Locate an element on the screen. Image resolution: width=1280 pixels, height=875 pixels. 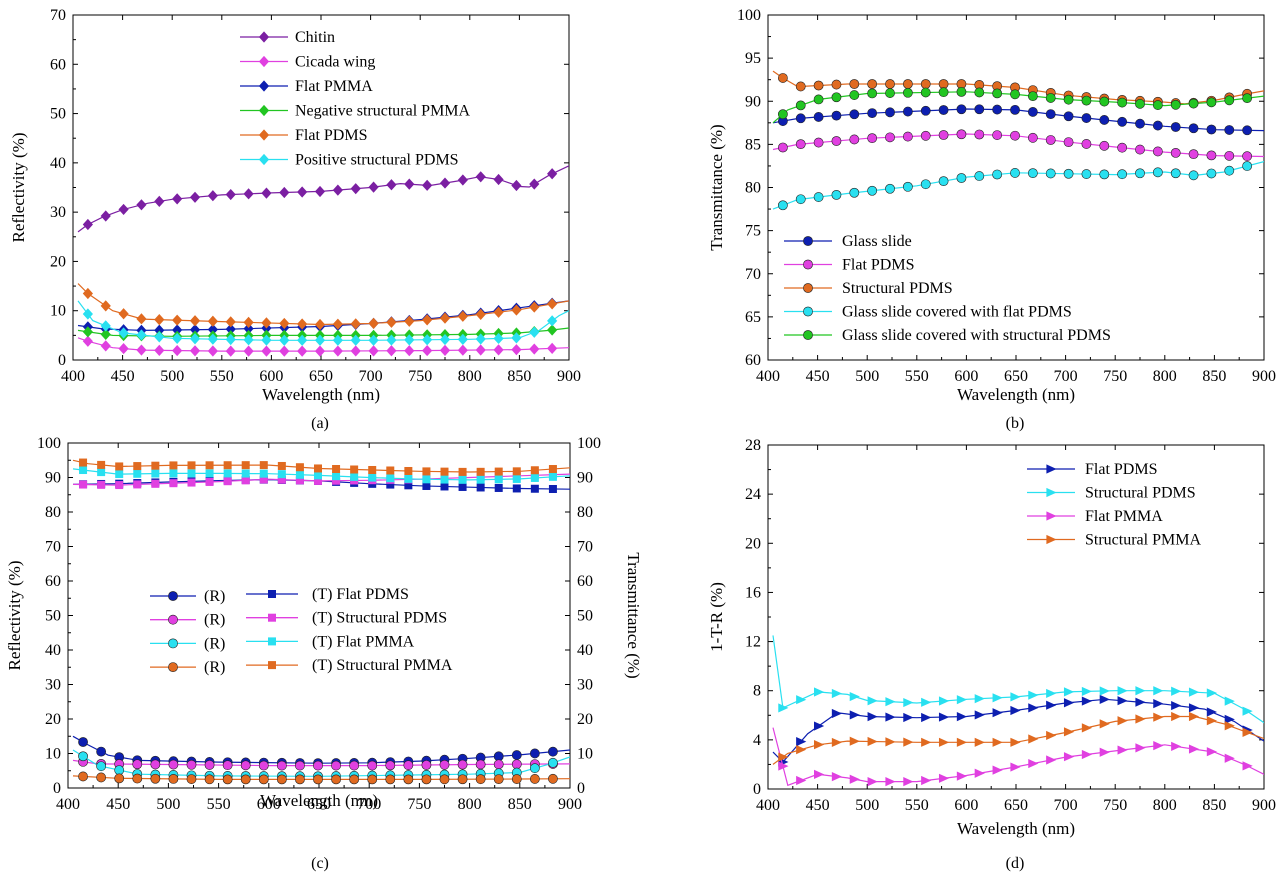
y2-tick-label: 70 is located at coordinates (585, 547).